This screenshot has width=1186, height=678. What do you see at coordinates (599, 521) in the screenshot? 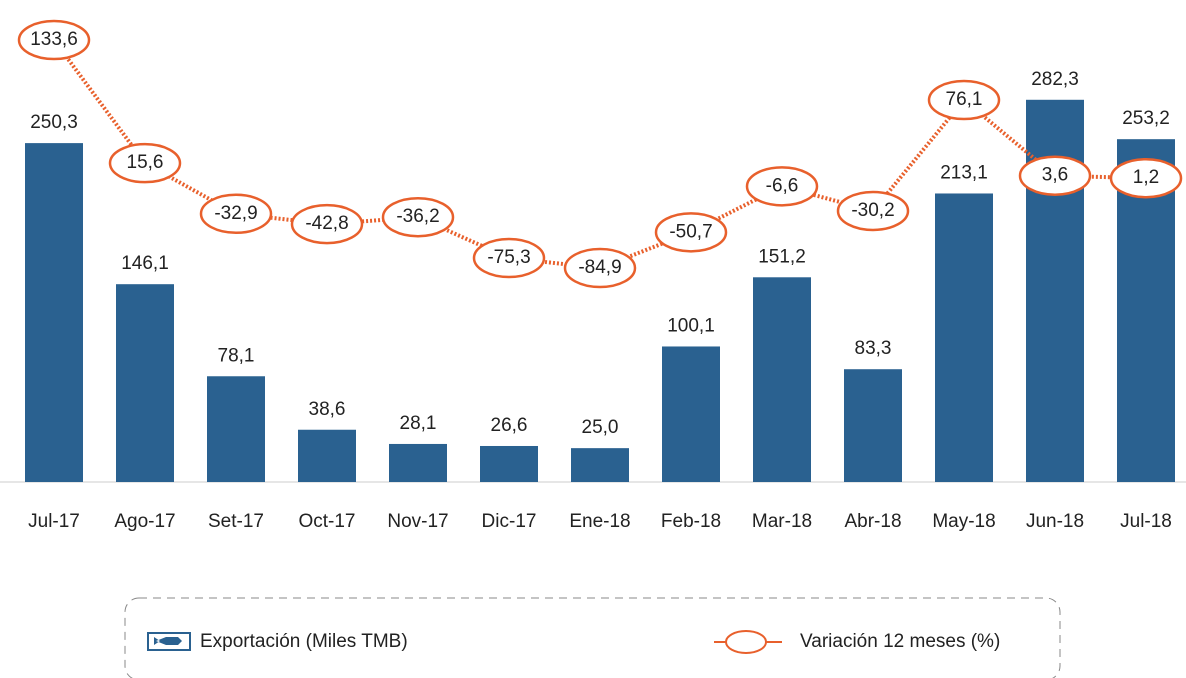
I see `x-tick-label: Ene-18` at bounding box center [599, 521].